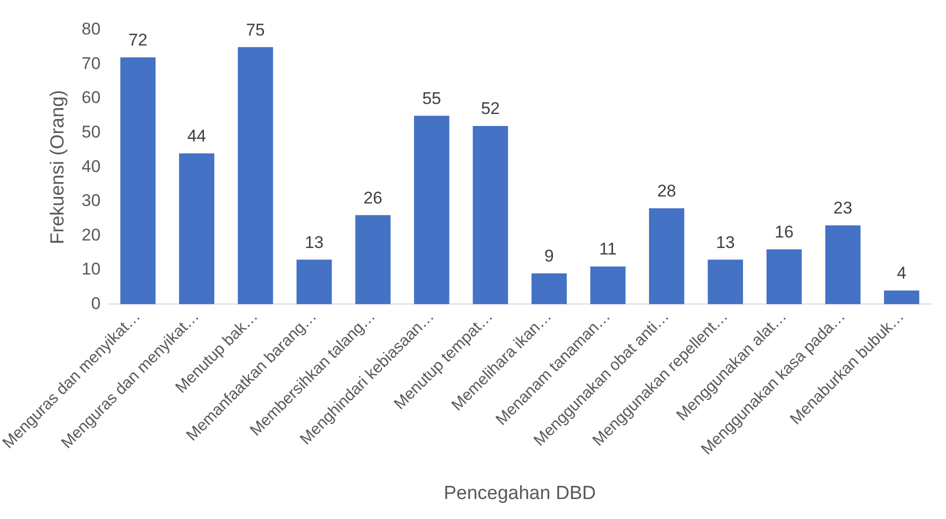  Describe the element at coordinates (91, 200) in the screenshot. I see `y-tick-label: 30` at that location.